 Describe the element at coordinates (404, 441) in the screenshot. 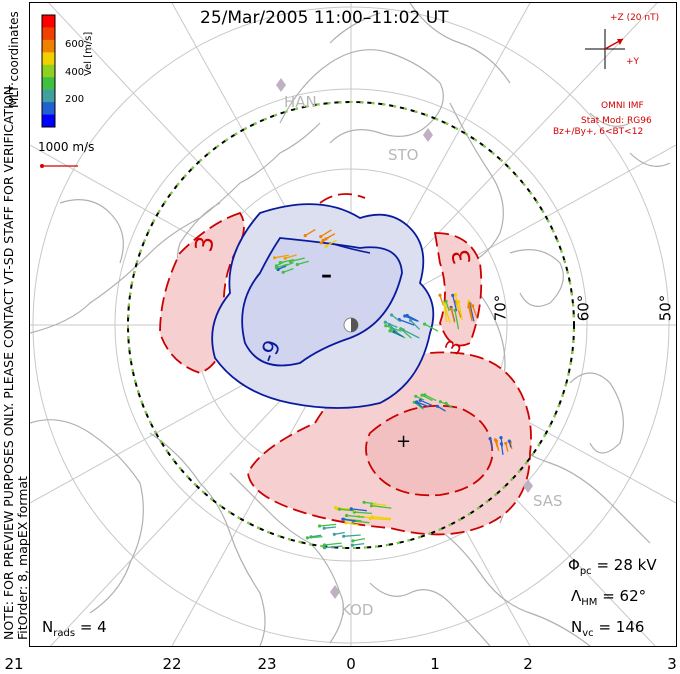

I see `maximum-marker: +` at that location.